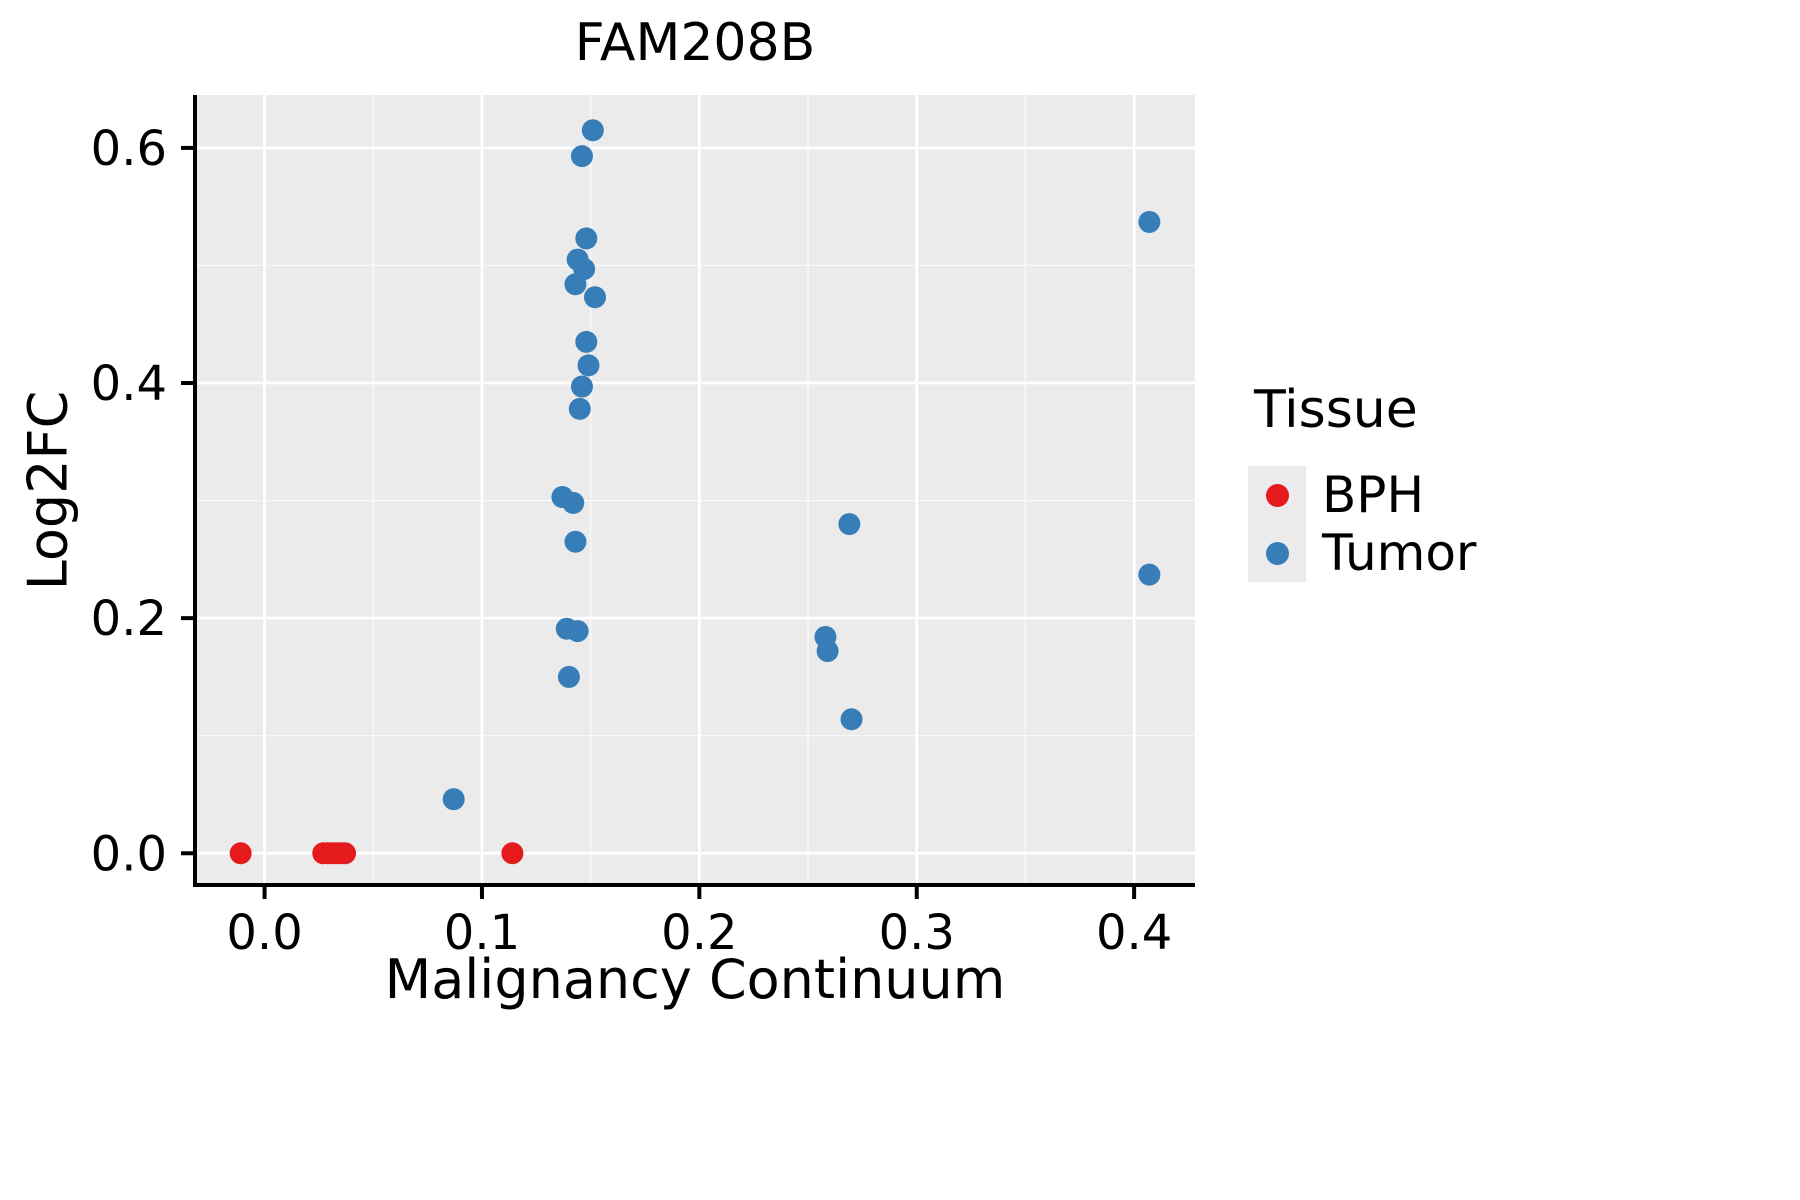 Image resolution: width=1800 pixels, height=1200 pixels. Describe the element at coordinates (482, 933) in the screenshot. I see `x-tick-label: 0.1` at that location.